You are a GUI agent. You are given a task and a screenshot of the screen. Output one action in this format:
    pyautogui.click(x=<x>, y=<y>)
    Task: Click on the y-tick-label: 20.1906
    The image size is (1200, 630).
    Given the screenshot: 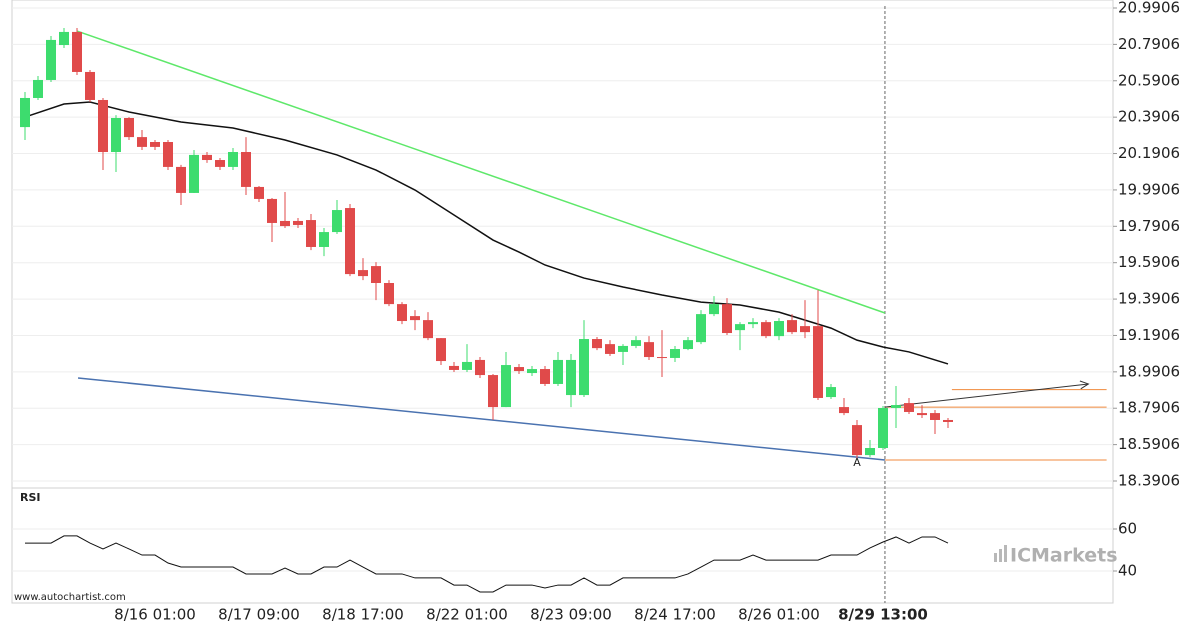 What is the action you would take?
    pyautogui.click(x=1149, y=153)
    